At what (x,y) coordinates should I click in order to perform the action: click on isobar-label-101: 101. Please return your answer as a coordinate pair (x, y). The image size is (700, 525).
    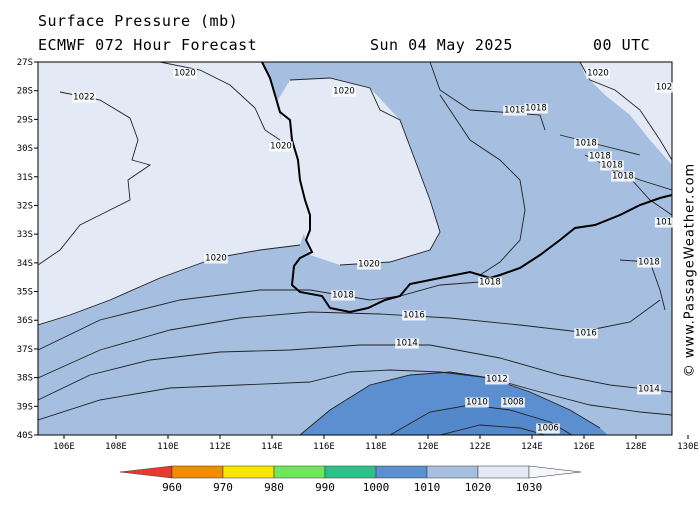
    Looking at the image, I should click on (664, 223).